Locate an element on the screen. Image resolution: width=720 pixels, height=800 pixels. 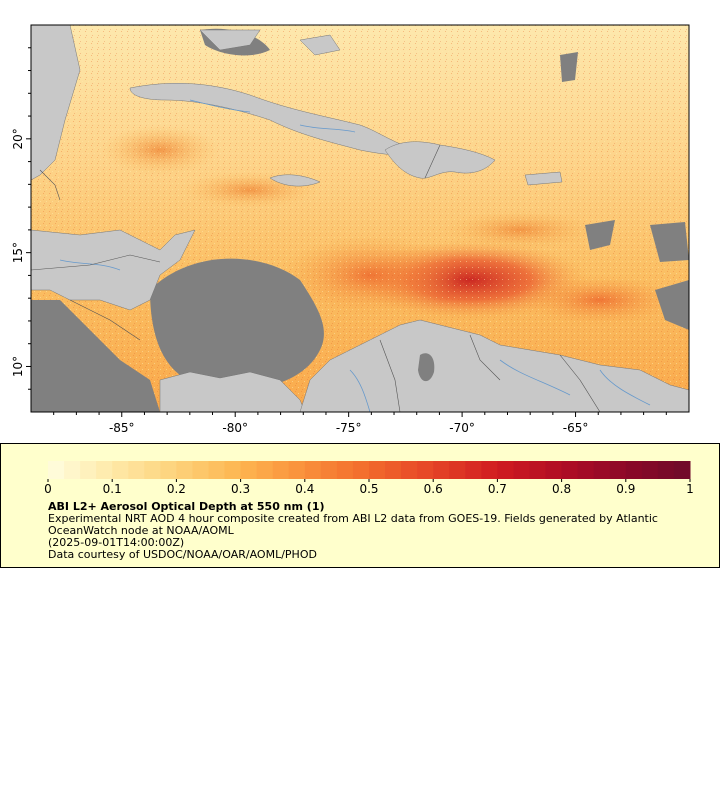
land-jamaica is located at coordinates (295, 180).